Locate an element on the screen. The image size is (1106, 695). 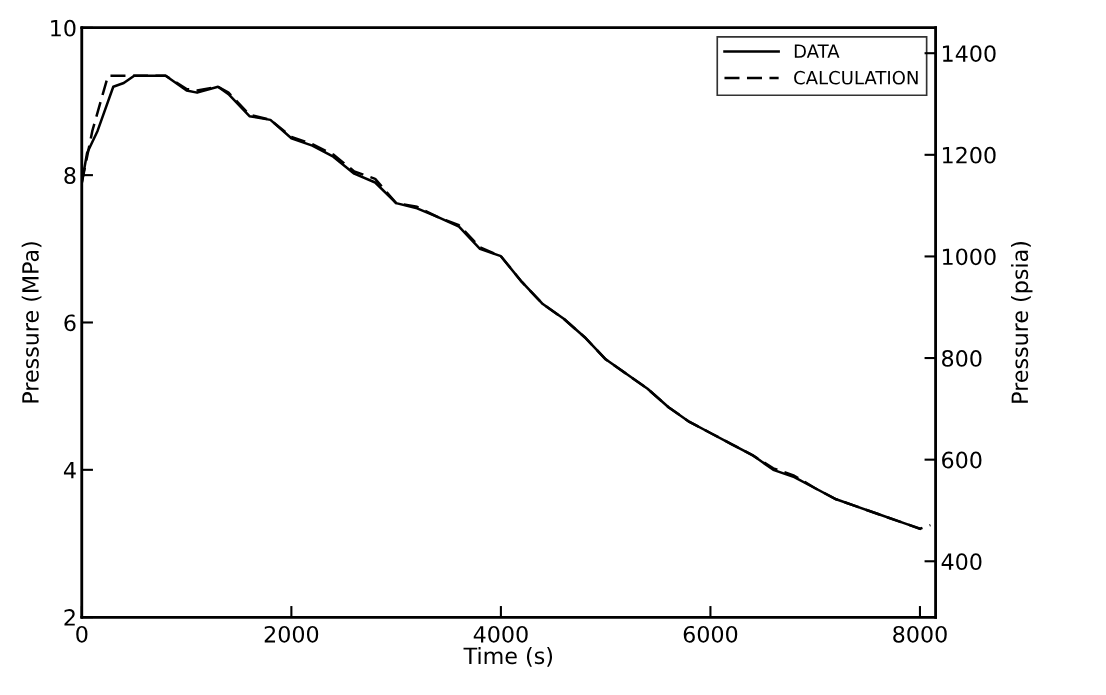
y-tick-label: 6 is located at coordinates (70, 323).